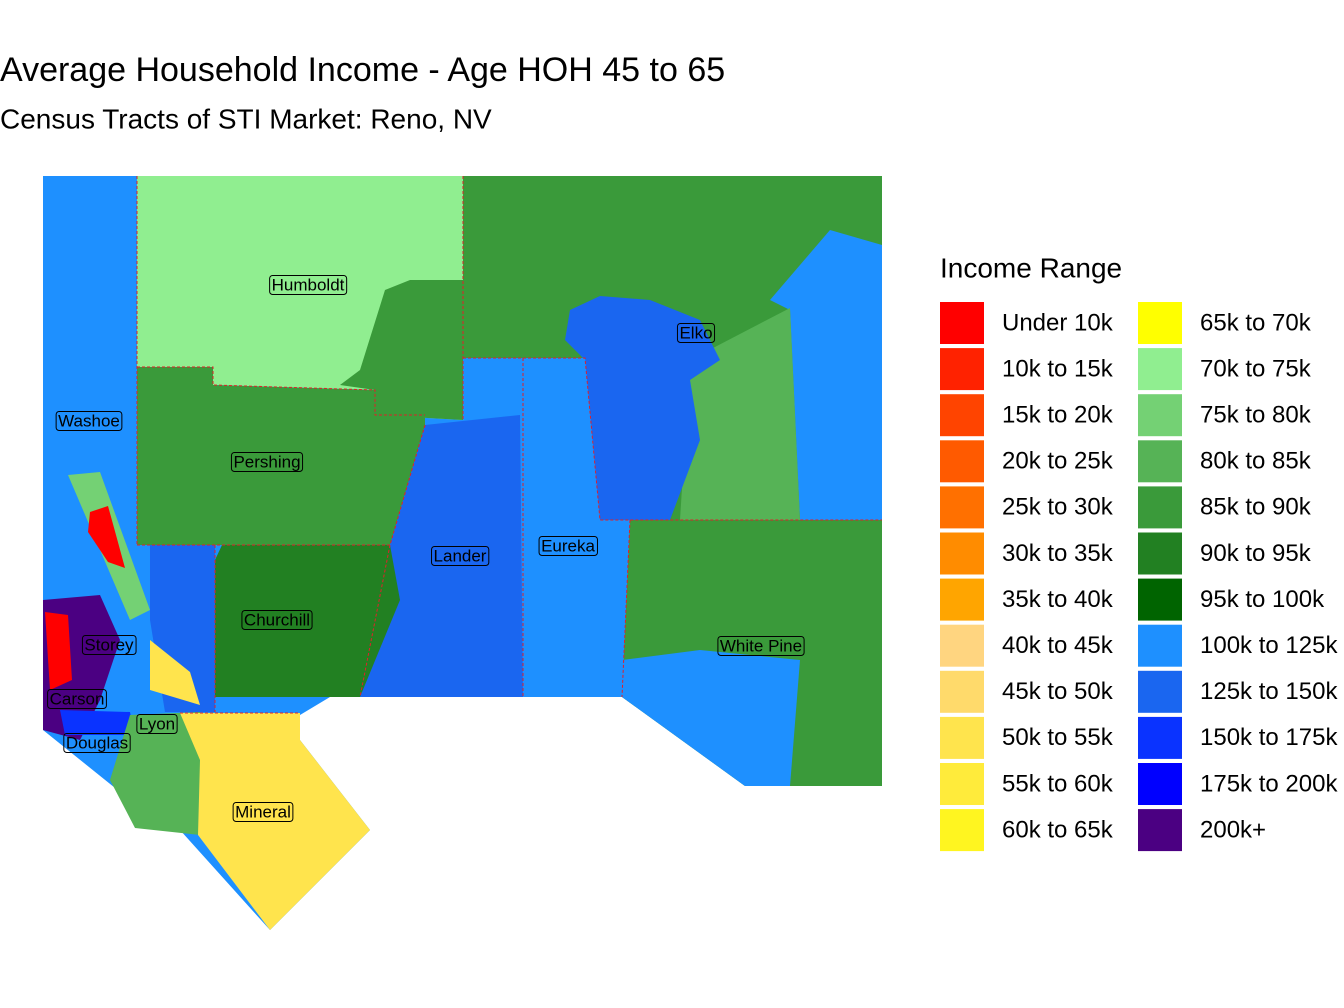 This screenshot has height=1008, width=1344. What do you see at coordinates (1058, 599) in the screenshot?
I see `legend-label: 35k to 40k` at bounding box center [1058, 599].